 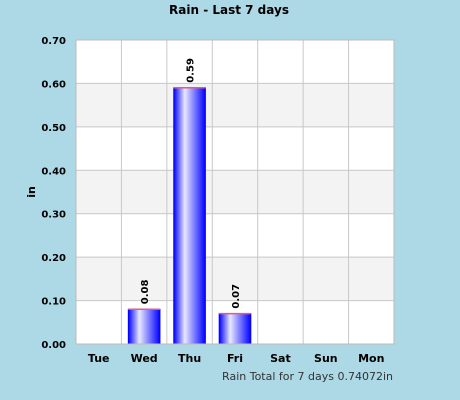 I want to click on bar-fri, so click(x=235, y=329).